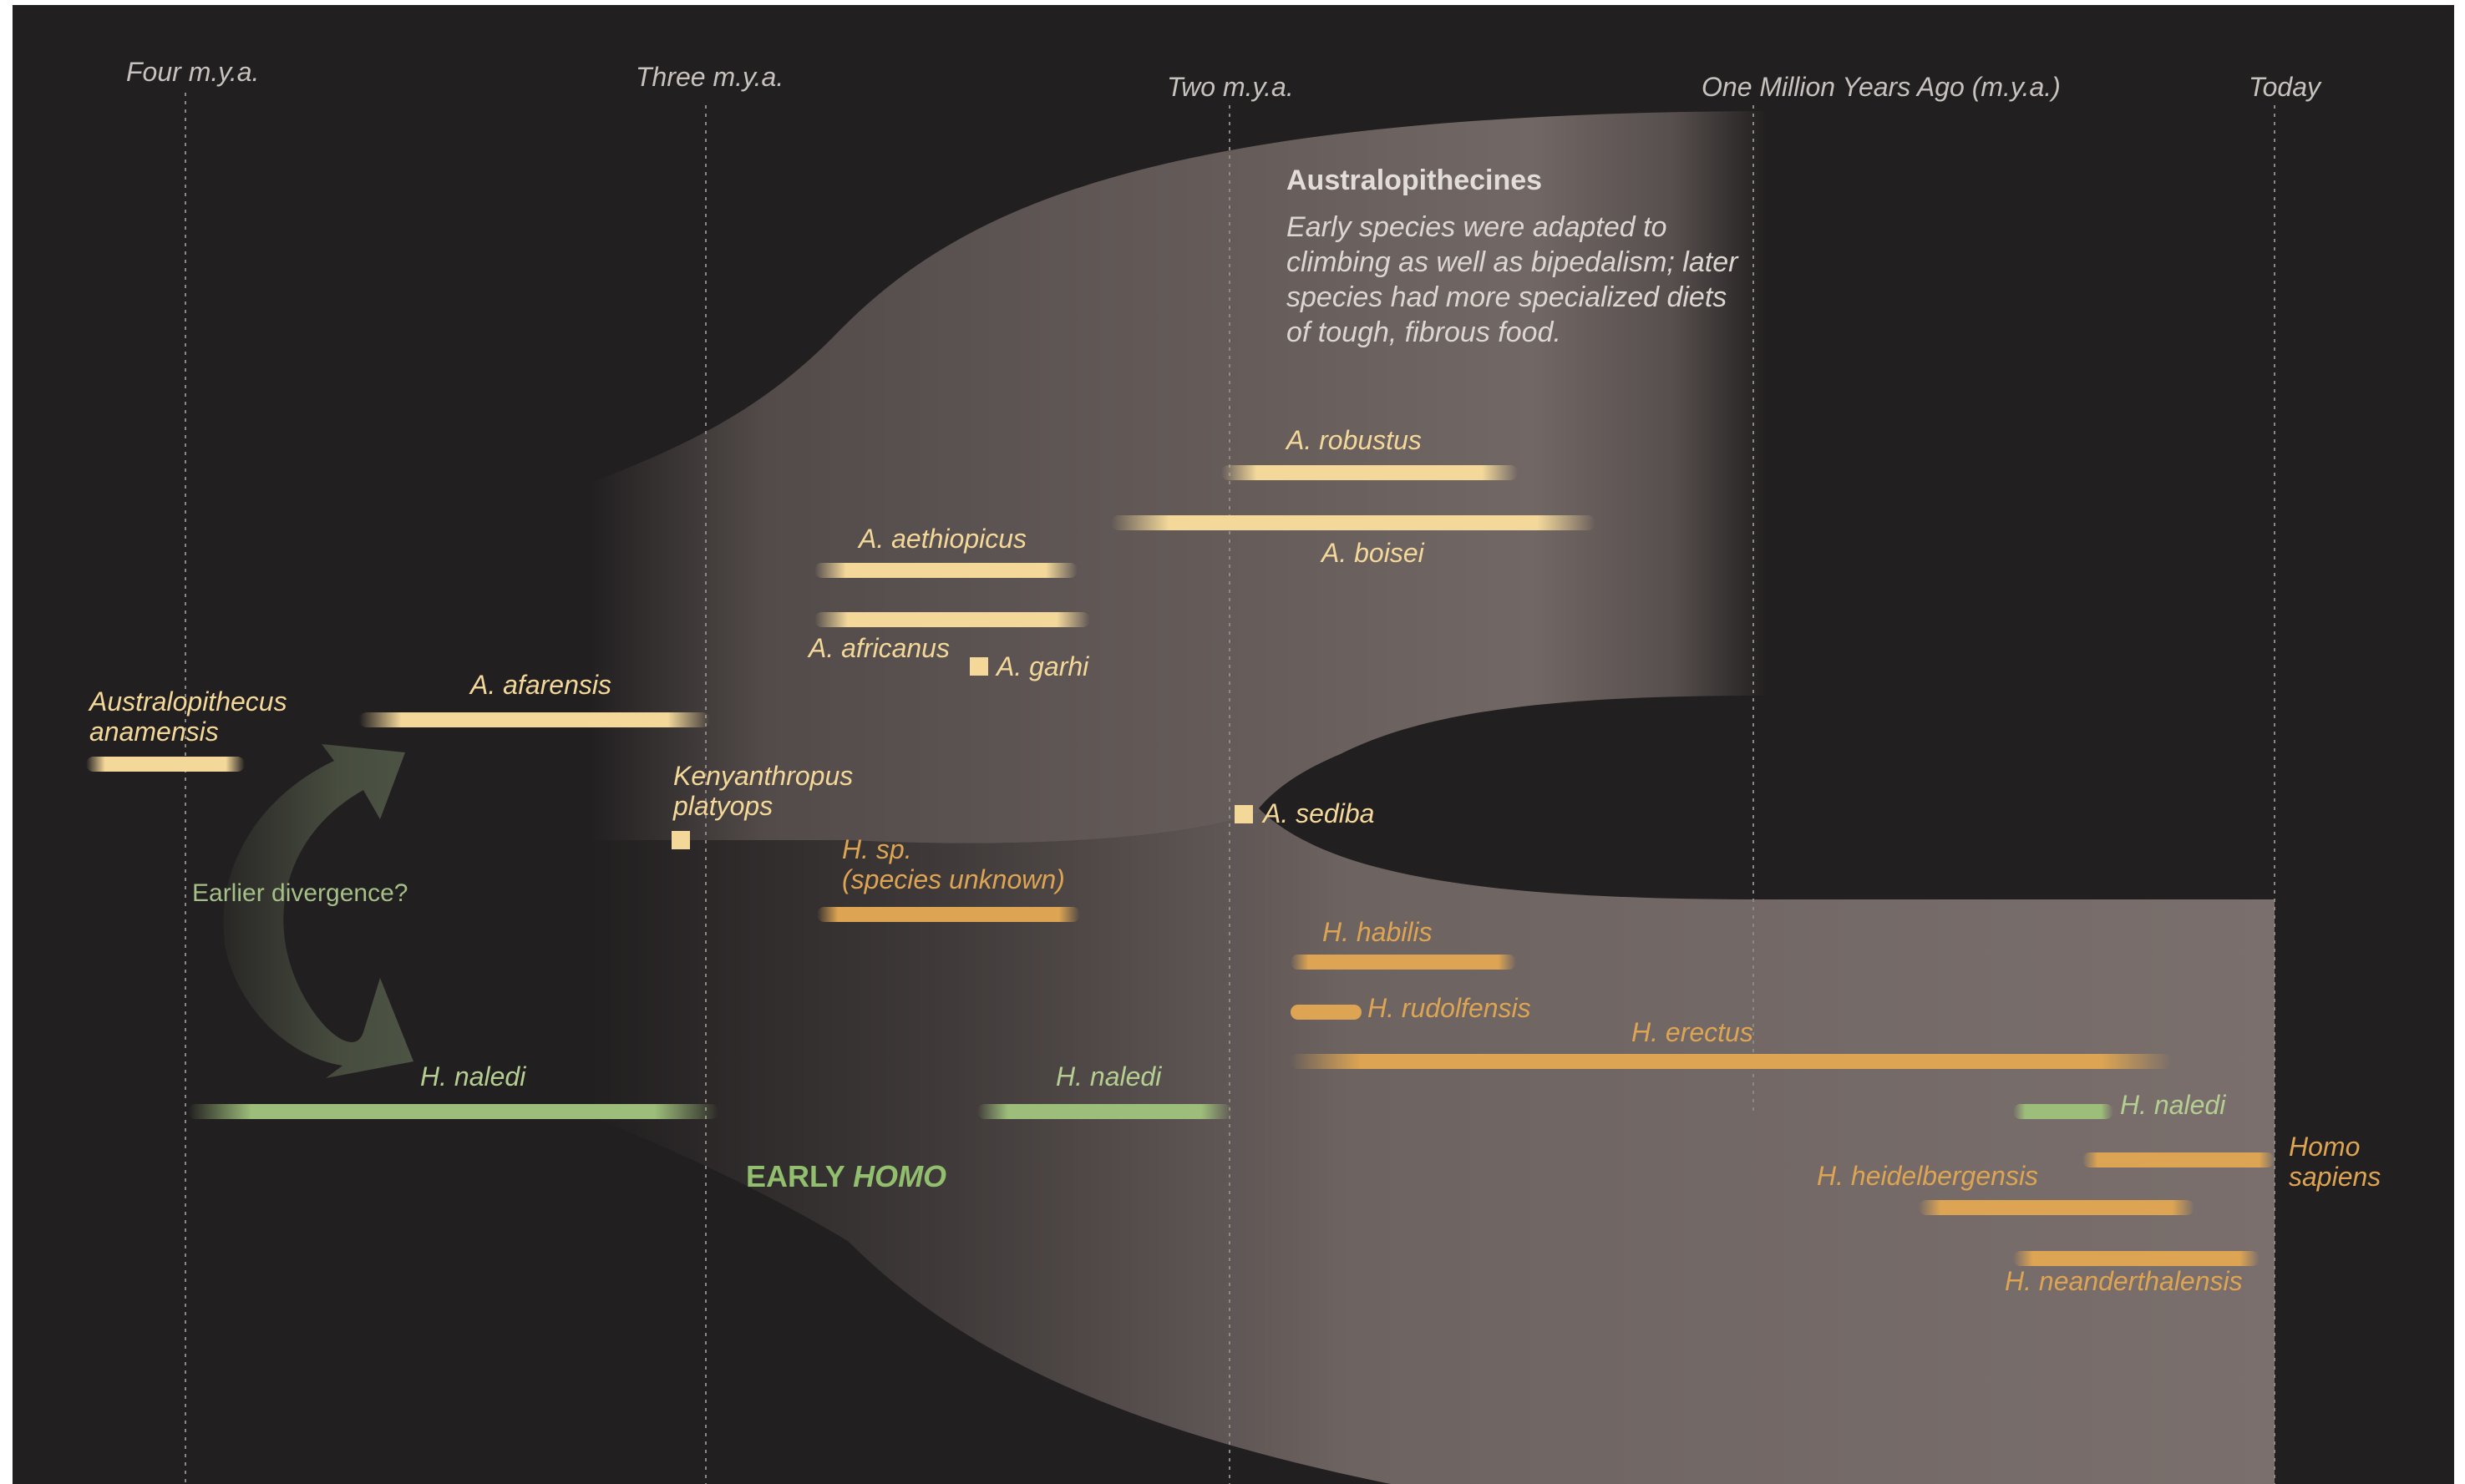 The image size is (2465, 1484). I want to click on label-habilis: H. habilis, so click(1378, 932).